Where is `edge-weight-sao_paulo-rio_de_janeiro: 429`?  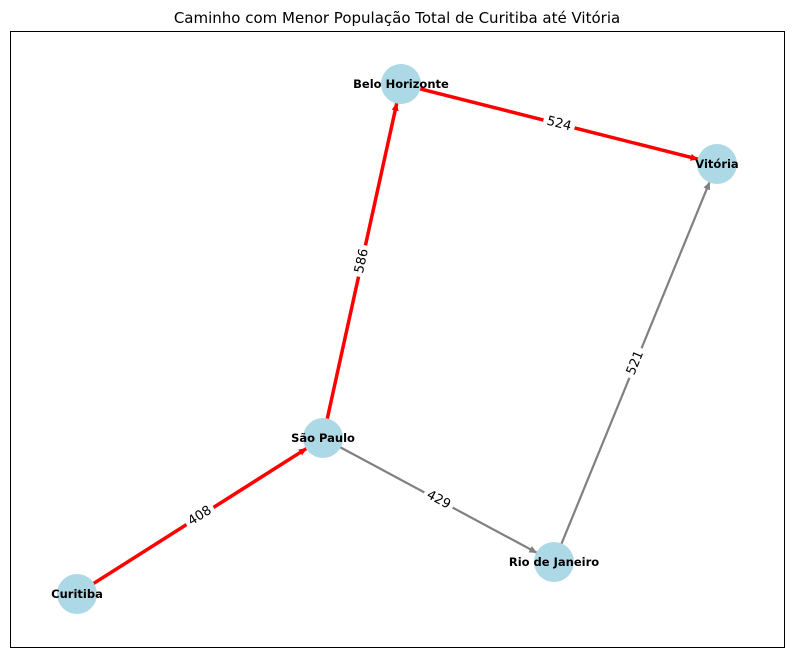 edge-weight-sao_paulo-rio_de_janeiro: 429 is located at coordinates (438, 500).